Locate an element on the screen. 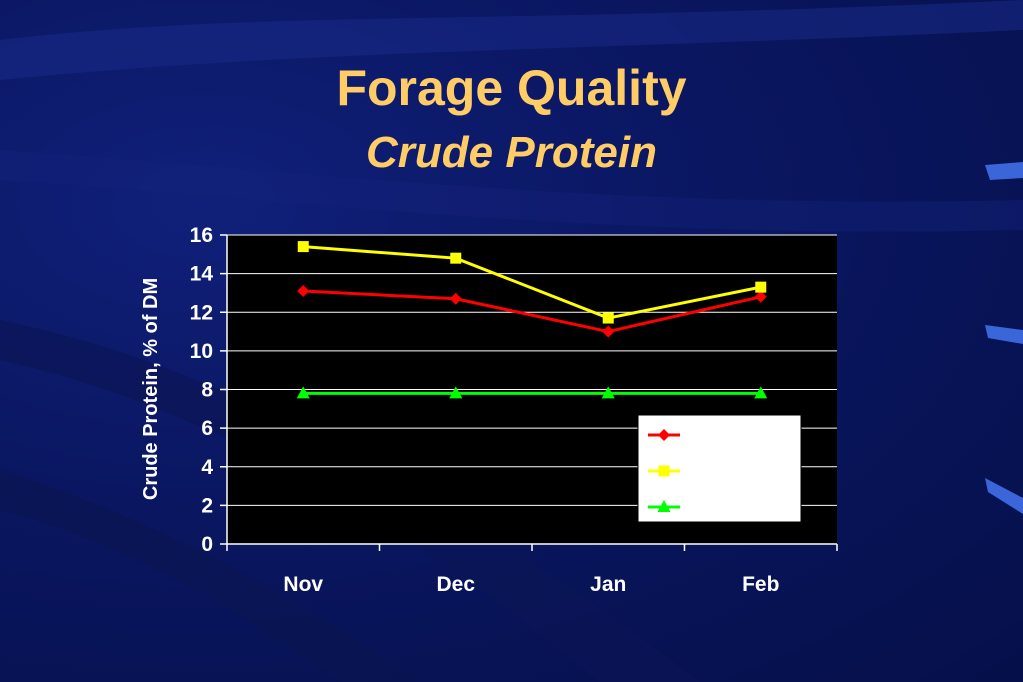  x-tick-label: Feb is located at coordinates (760, 584).